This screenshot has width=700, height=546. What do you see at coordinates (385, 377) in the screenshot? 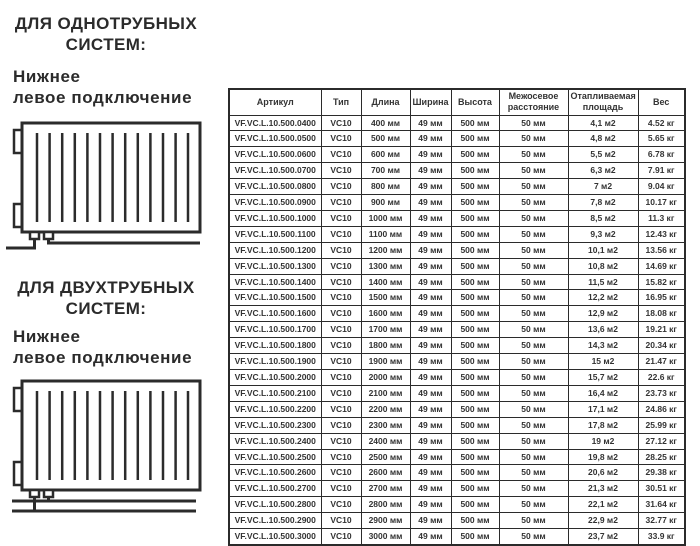
I see `table-cell: 2000 мм` at bounding box center [385, 377].